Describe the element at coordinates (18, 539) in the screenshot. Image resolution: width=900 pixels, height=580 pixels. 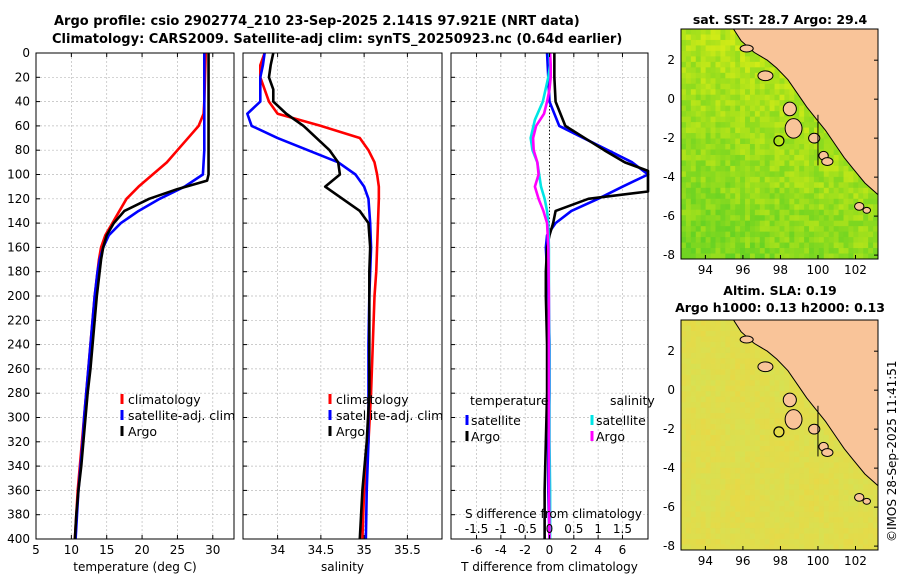
I see `y-tick-label: 400` at that location.